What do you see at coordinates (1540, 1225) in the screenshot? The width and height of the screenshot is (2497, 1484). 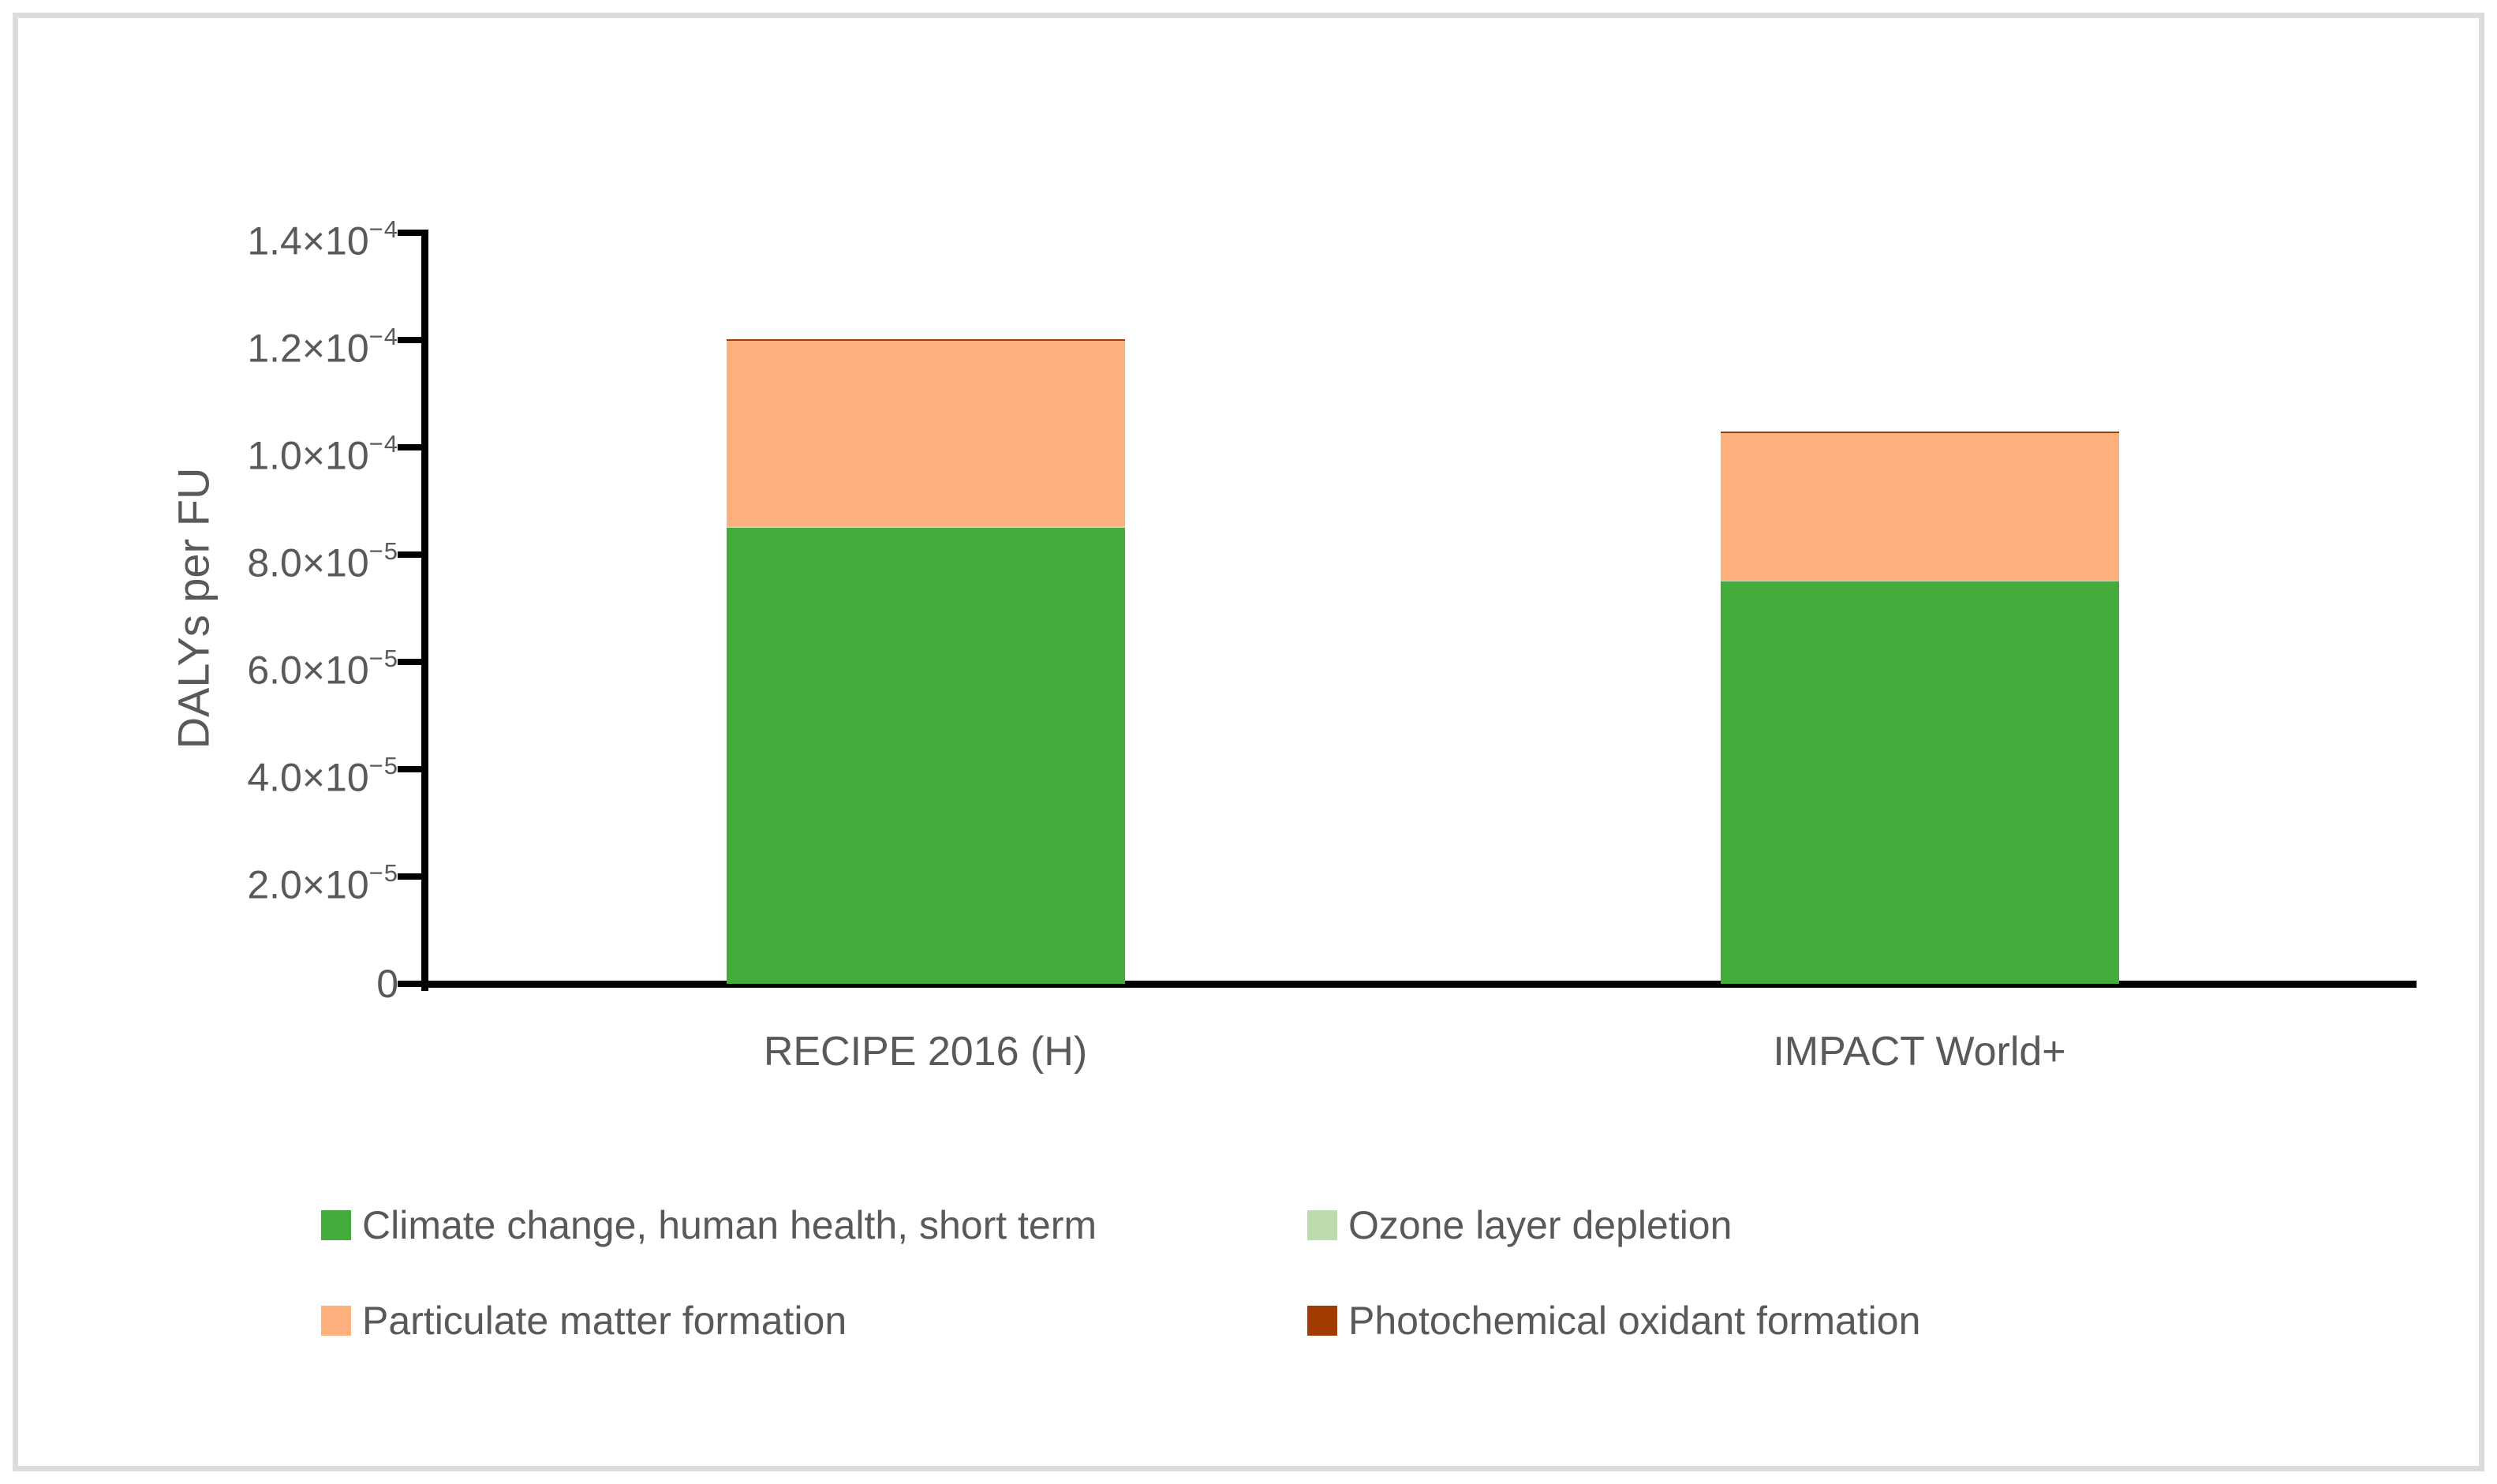 I see `legend-label: Ozone layer depletion` at bounding box center [1540, 1225].